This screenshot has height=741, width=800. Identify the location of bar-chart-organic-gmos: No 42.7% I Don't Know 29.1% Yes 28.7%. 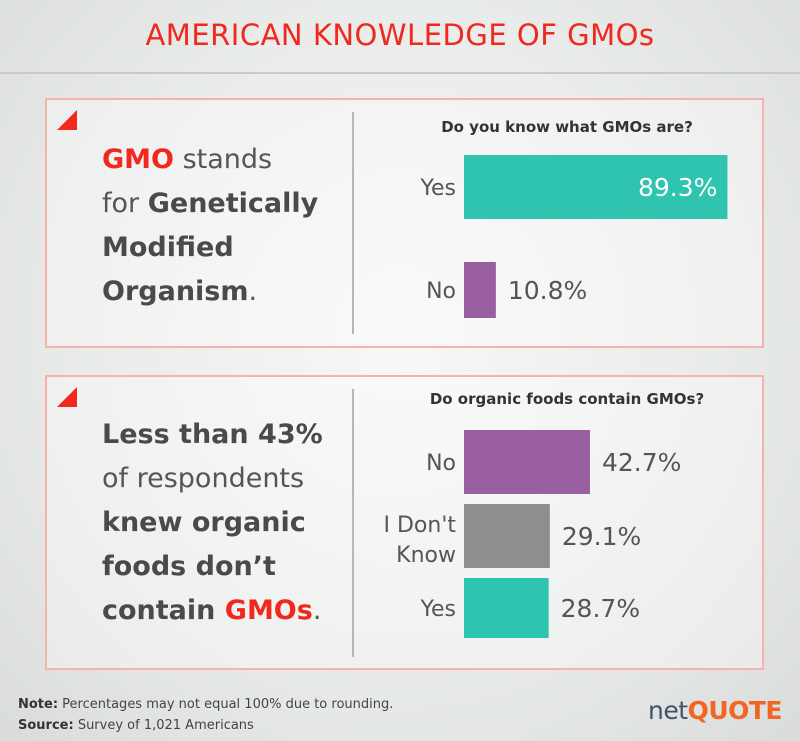
(532, 534).